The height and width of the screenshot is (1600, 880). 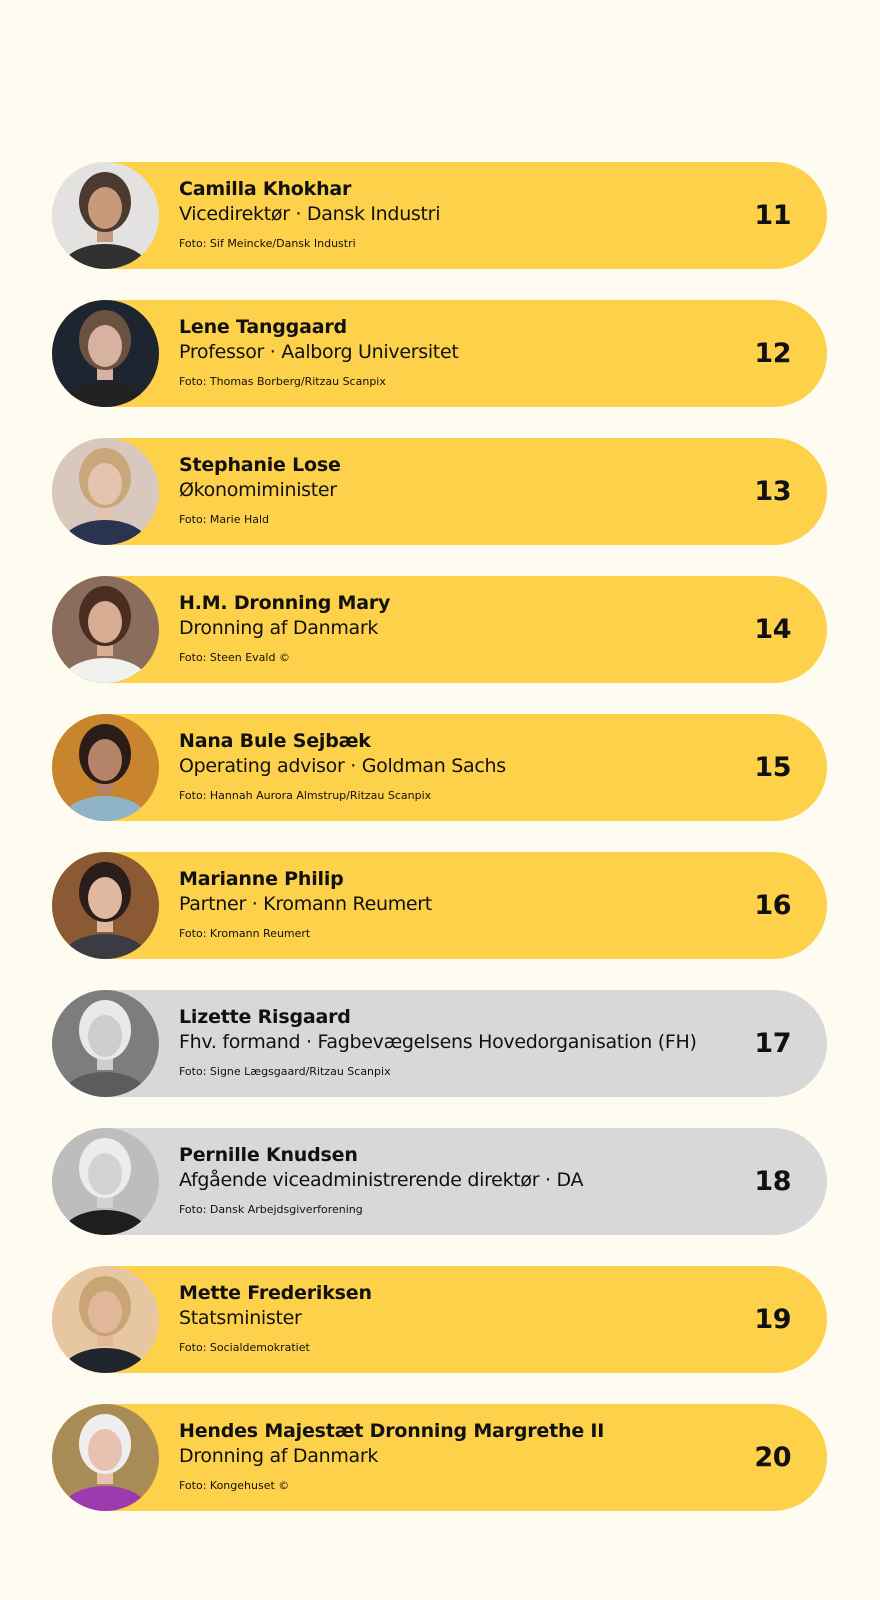 What do you see at coordinates (244, 1347) in the screenshot?
I see `photo-credit: Foto: Socialdemokratiet` at bounding box center [244, 1347].